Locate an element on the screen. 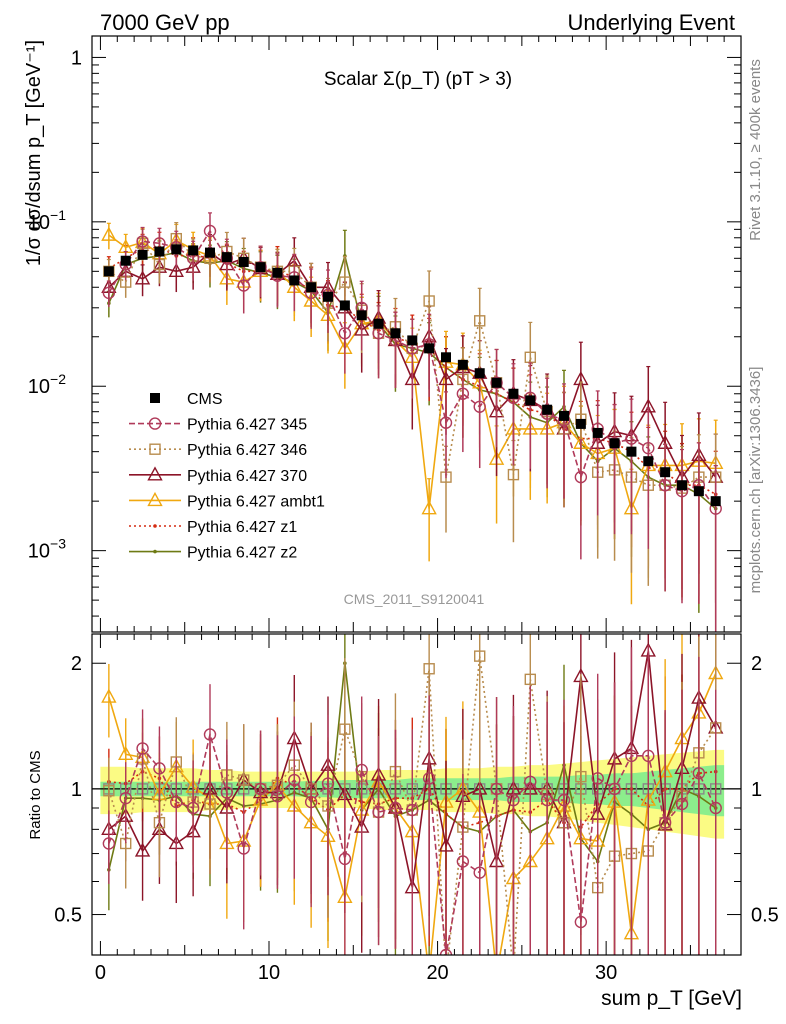 The height and width of the screenshot is (1024, 786). header-right: Underlying Event is located at coordinates (651, 22).